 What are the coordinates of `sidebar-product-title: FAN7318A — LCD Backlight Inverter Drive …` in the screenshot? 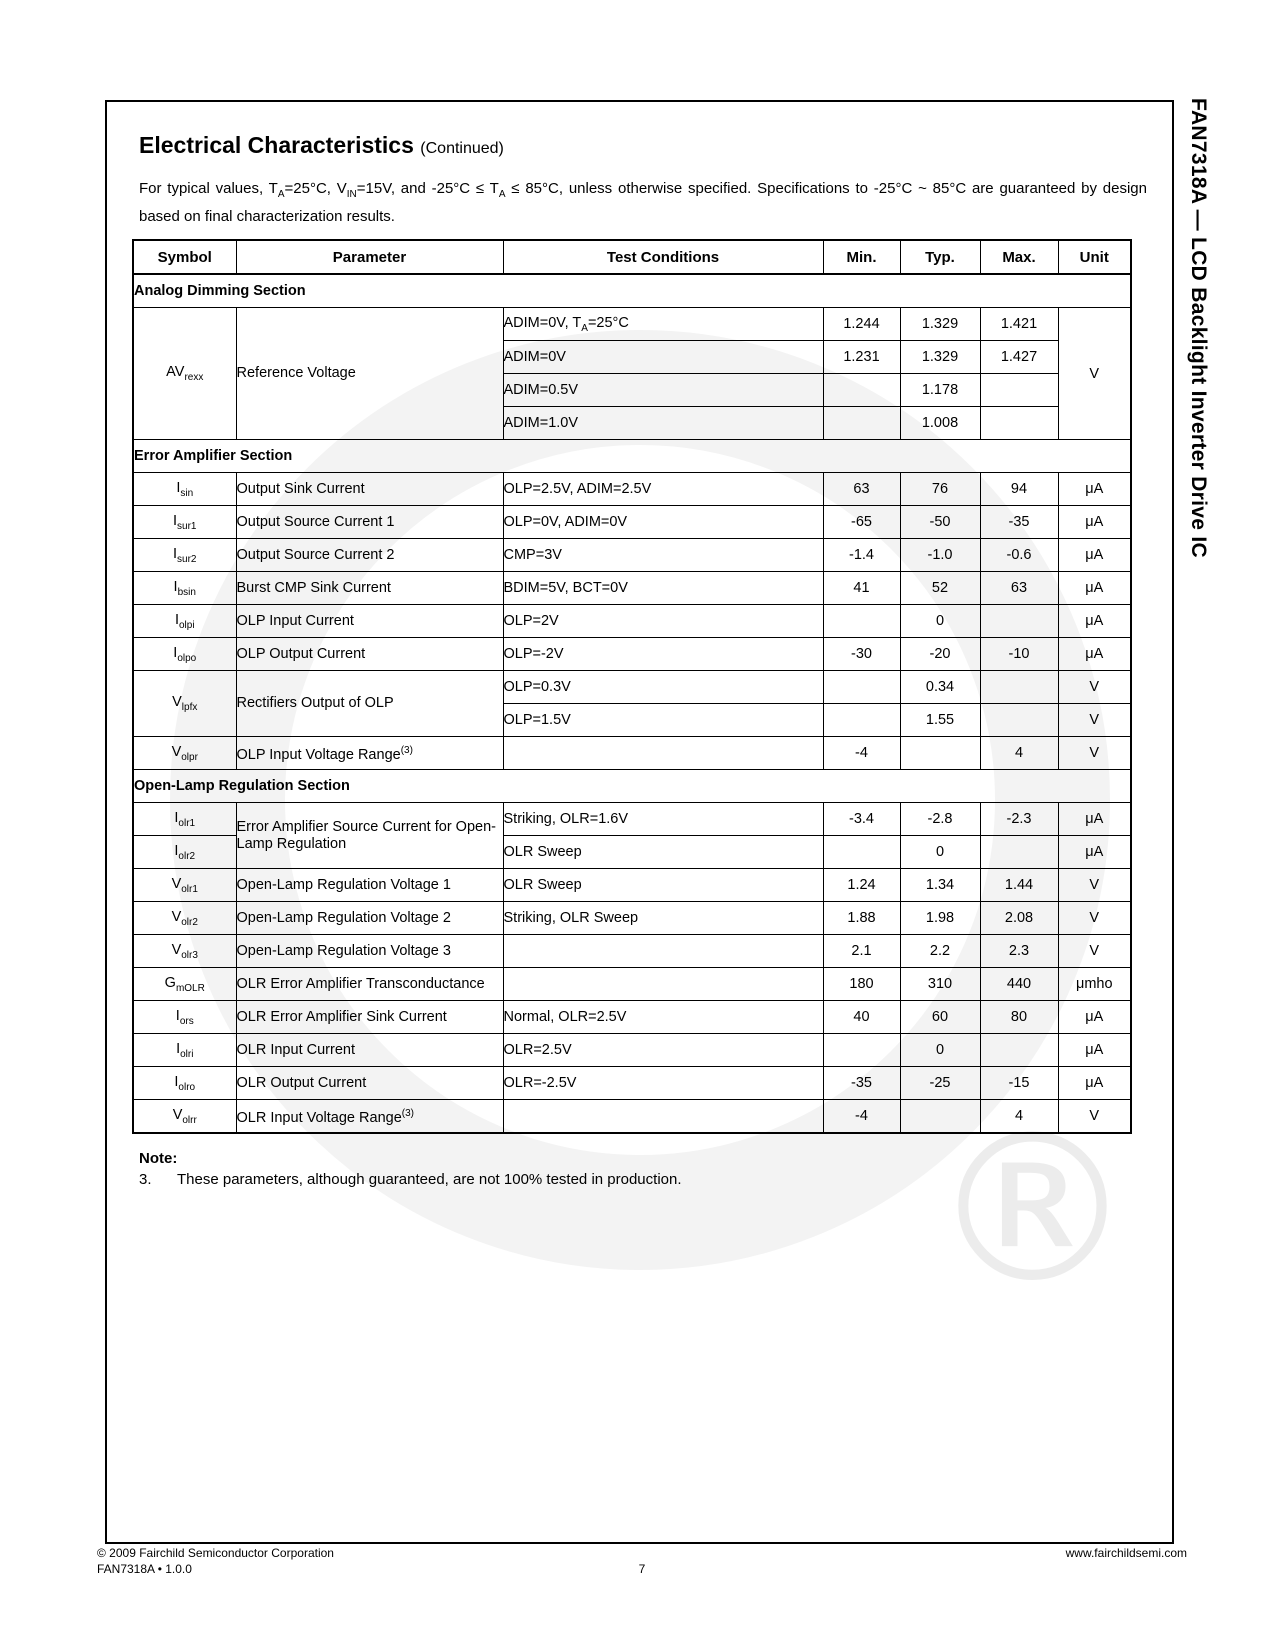 It's located at (1198, 328).